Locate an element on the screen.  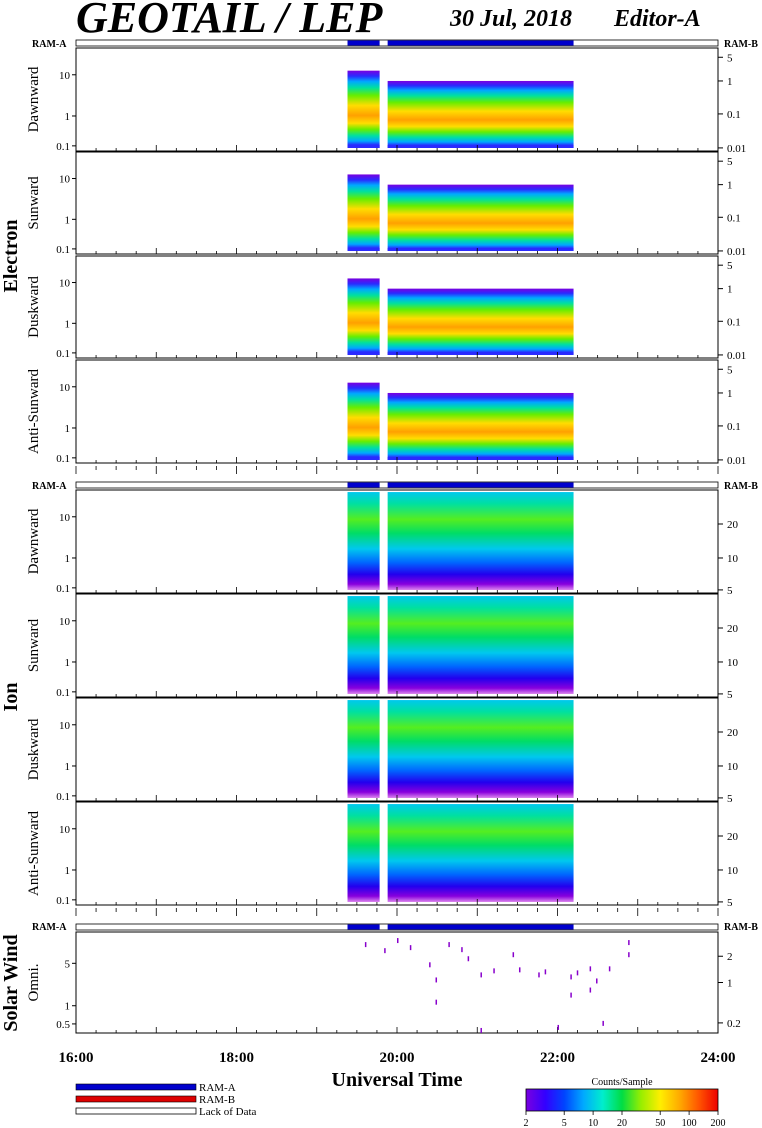
colorbar-tick-label: 100 is located at coordinates (689, 1123).